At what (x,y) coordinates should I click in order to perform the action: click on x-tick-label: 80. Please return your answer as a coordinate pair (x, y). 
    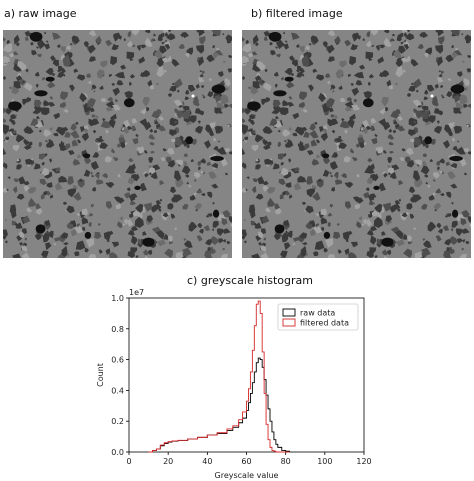
    Looking at the image, I should click on (286, 461).